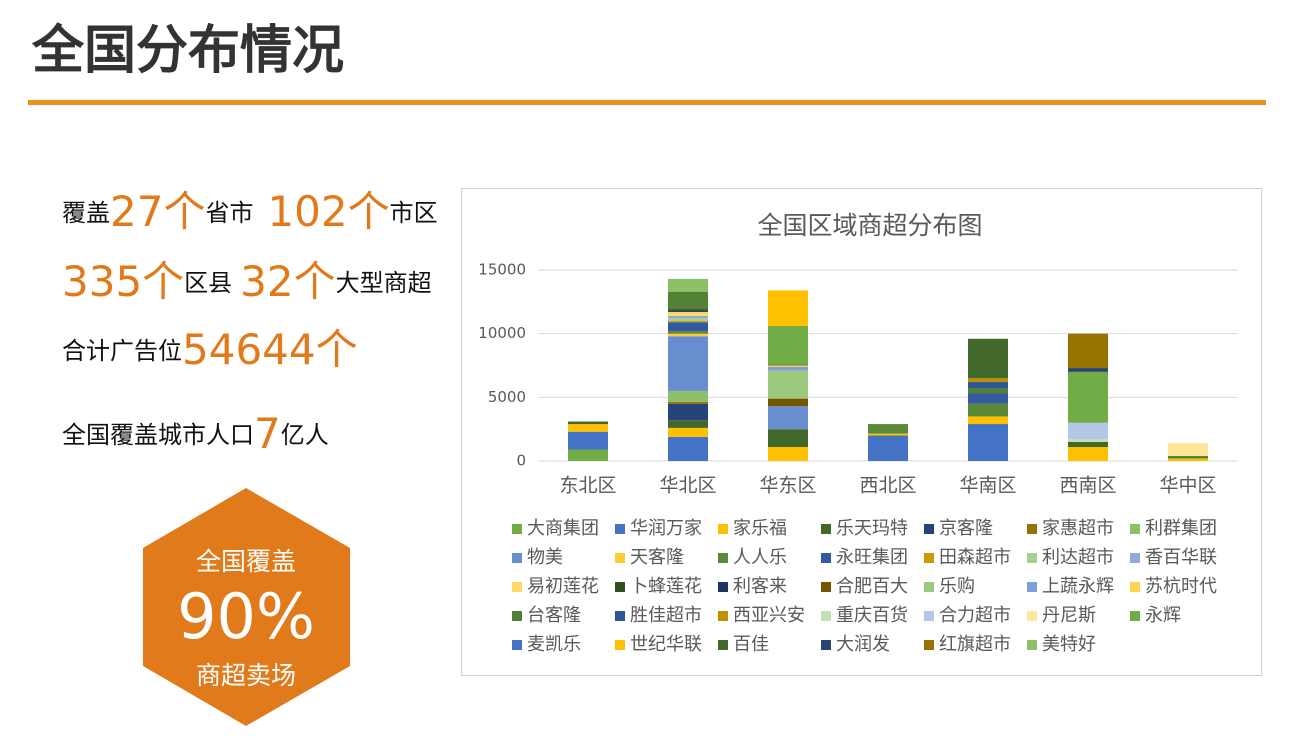 Image resolution: width=1300 pixels, height=740 pixels. What do you see at coordinates (966, 528) in the screenshot?
I see `legend-label: 京客隆` at bounding box center [966, 528].